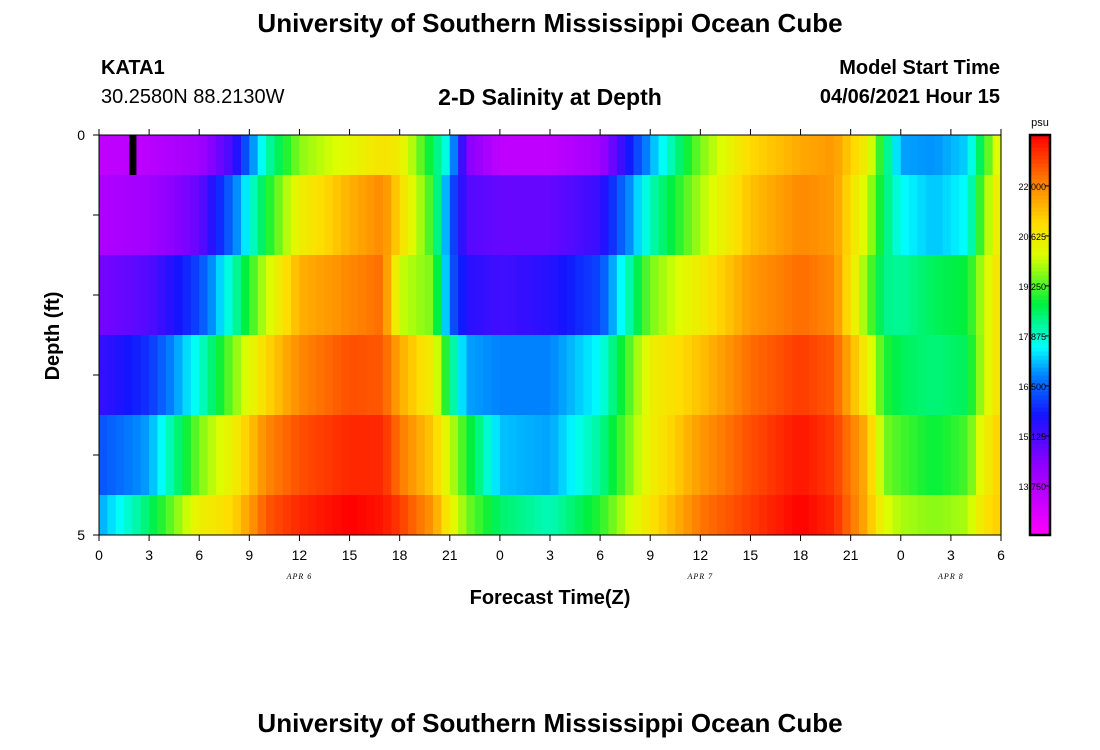 This screenshot has width=1100, height=750. I want to click on x-tick-label: 3, so click(951, 555).